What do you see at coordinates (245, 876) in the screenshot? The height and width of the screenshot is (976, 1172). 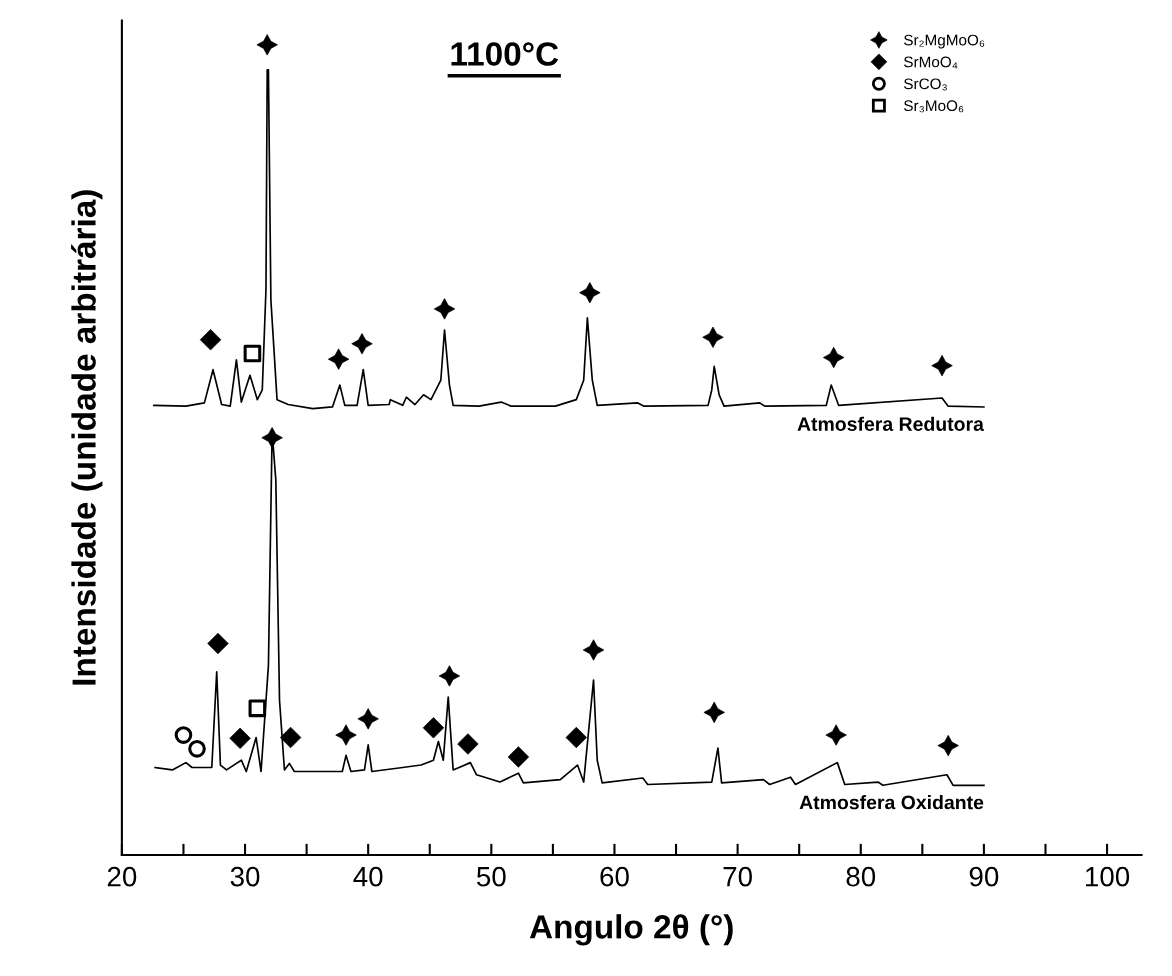 I see `x-tick-label: 30` at bounding box center [245, 876].